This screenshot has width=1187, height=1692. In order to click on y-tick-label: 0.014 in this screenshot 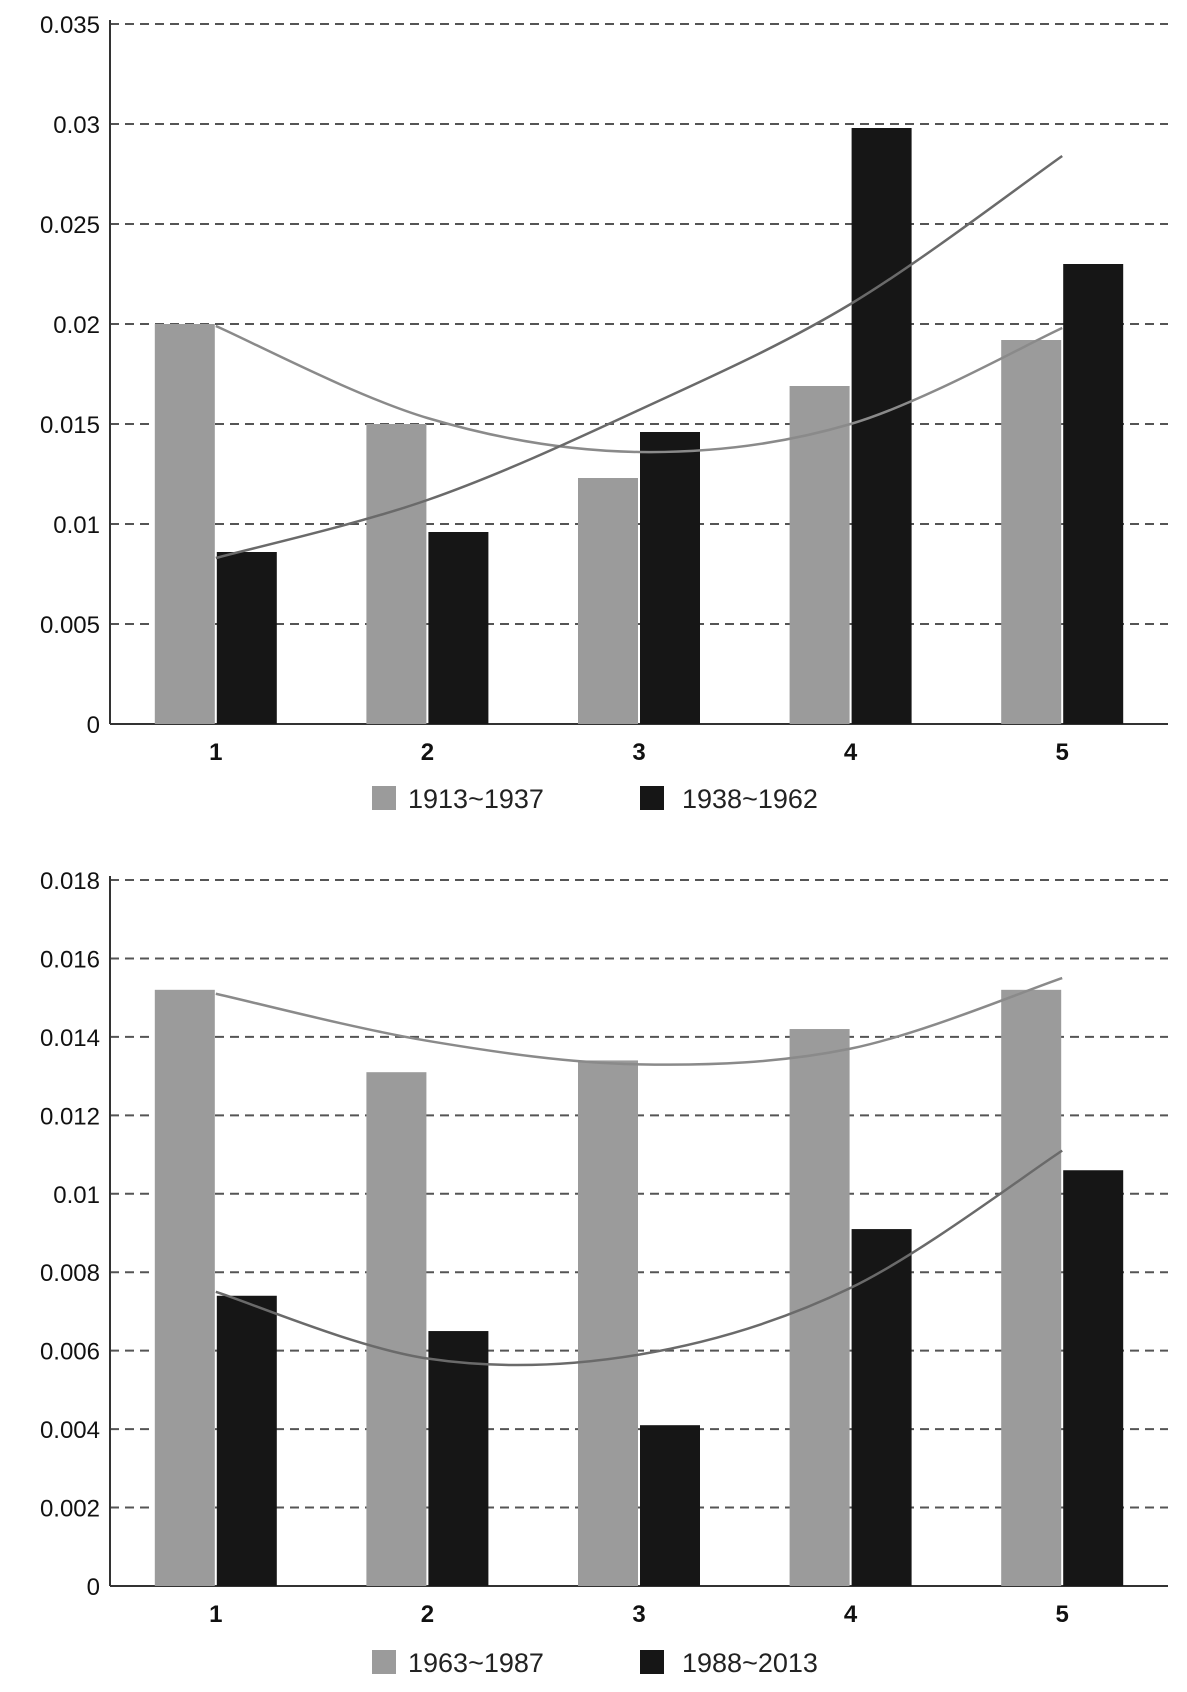, I will do `click(70, 1038)`.